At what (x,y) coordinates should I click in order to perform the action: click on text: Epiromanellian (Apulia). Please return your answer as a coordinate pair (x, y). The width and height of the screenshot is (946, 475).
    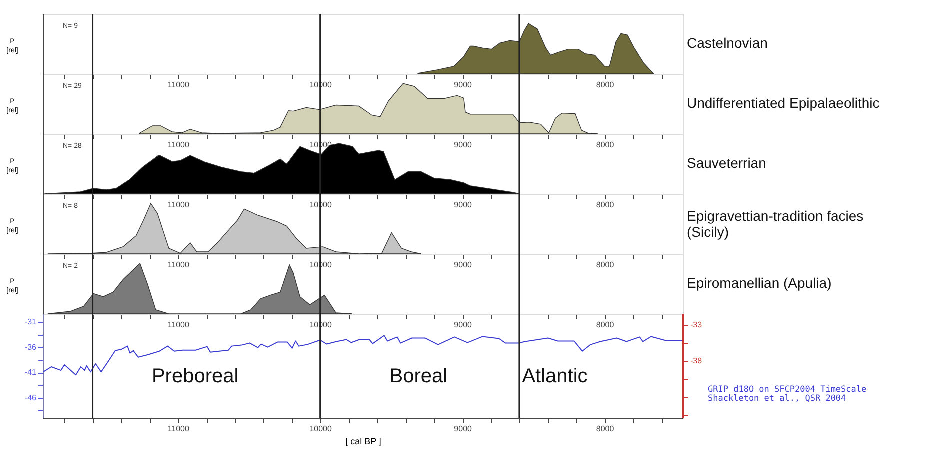
    Looking at the image, I should click on (759, 283).